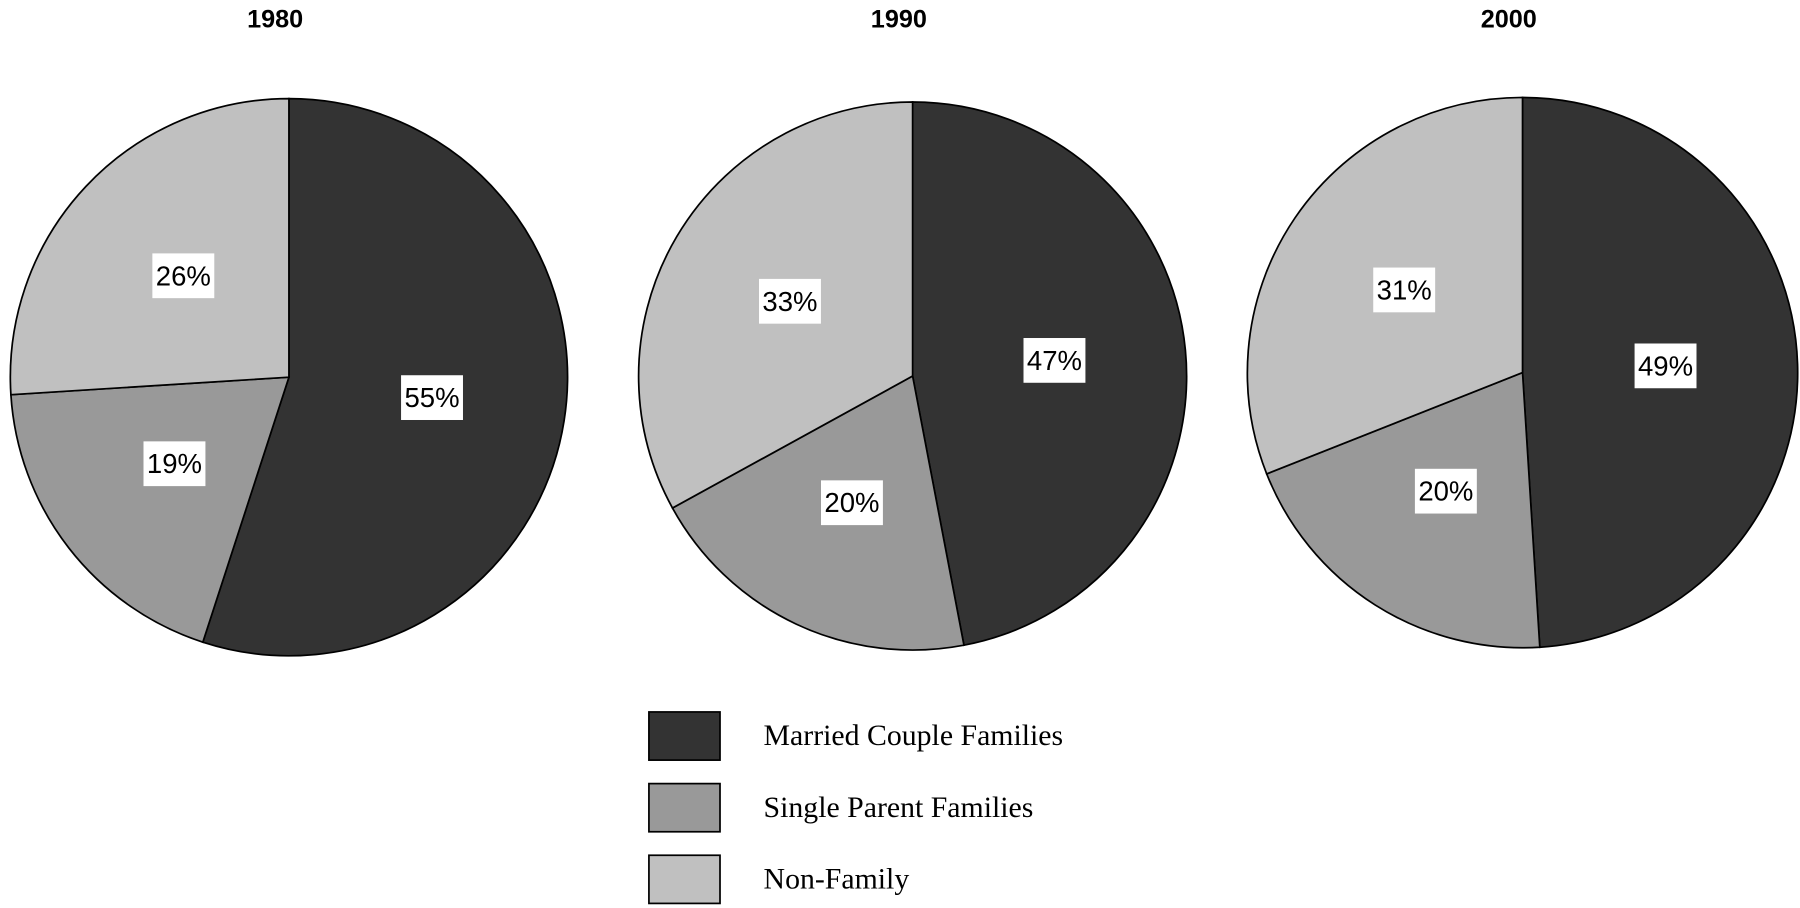  I want to click on value-label: 26%, so click(183, 275).